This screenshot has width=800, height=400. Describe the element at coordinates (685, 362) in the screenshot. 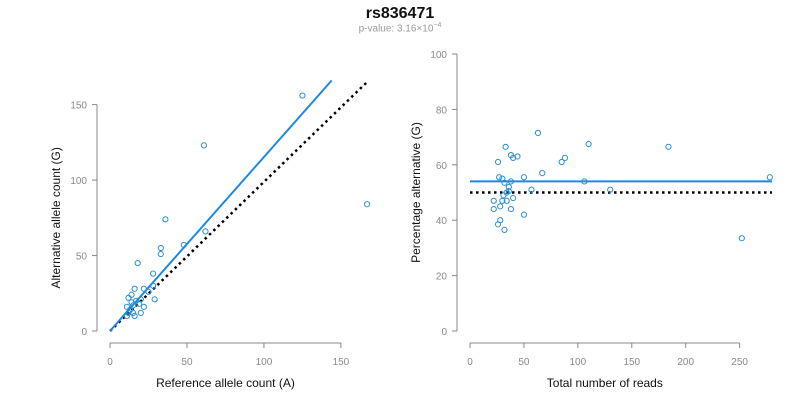

I see `right-x-tick-label: 200` at that location.